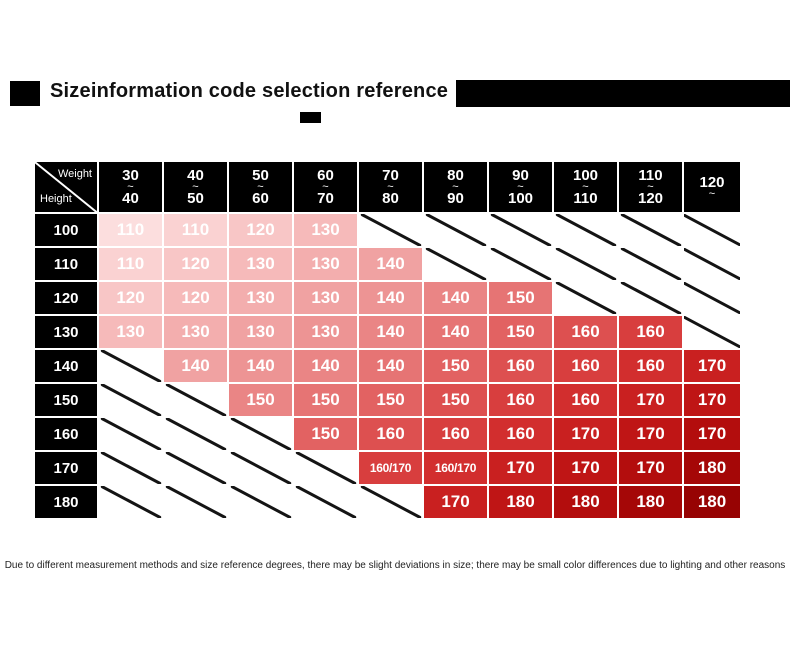  Describe the element at coordinates (66, 502) in the screenshot. I see `row-header-height: 180` at that location.